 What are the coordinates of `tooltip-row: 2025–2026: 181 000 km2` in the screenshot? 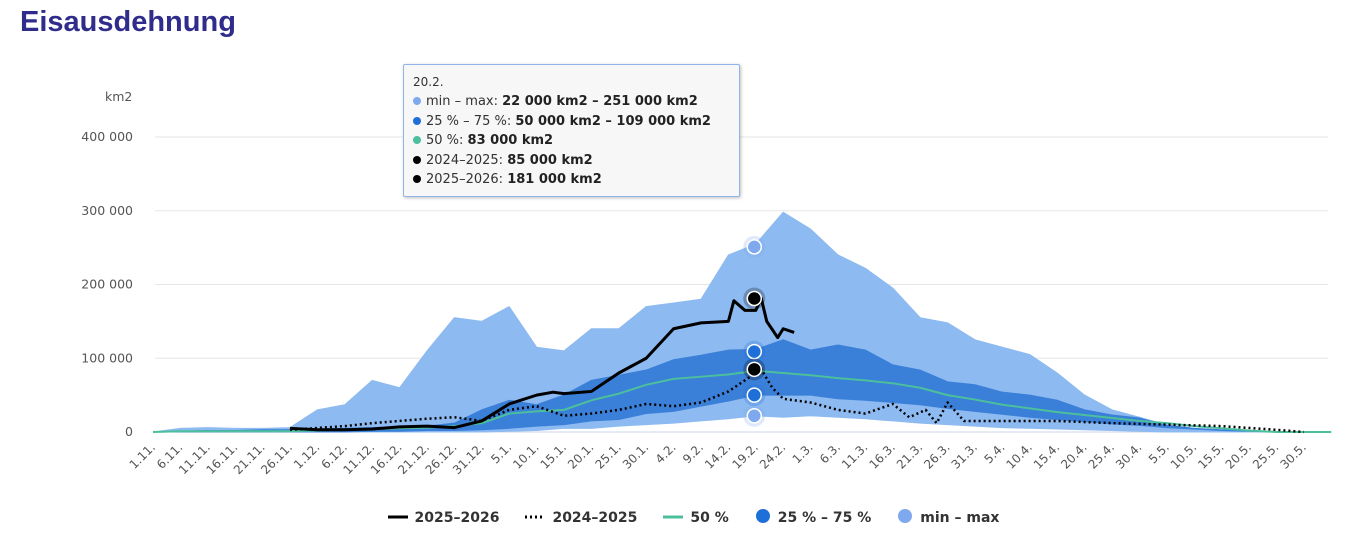 It's located at (571, 180).